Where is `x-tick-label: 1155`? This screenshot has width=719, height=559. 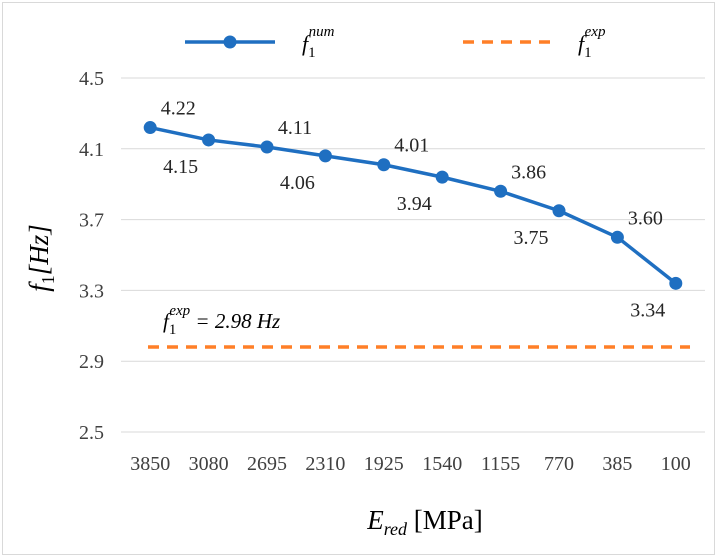
x-tick-label: 1155 is located at coordinates (500, 464).